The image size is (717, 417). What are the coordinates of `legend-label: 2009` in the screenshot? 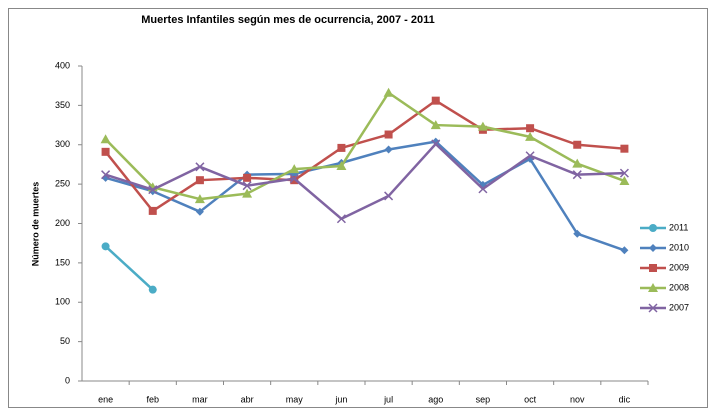 It's located at (679, 267).